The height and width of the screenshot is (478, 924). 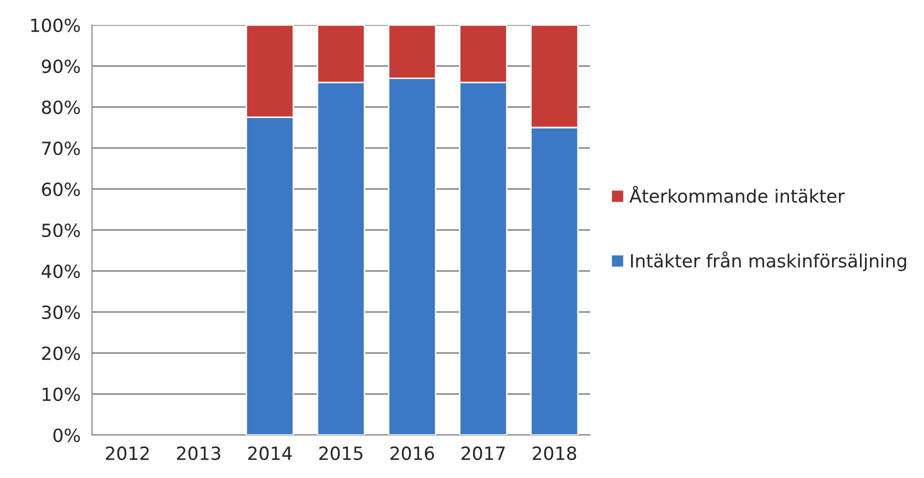 What do you see at coordinates (61, 148) in the screenshot?
I see `y-tick-label: 70%` at bounding box center [61, 148].